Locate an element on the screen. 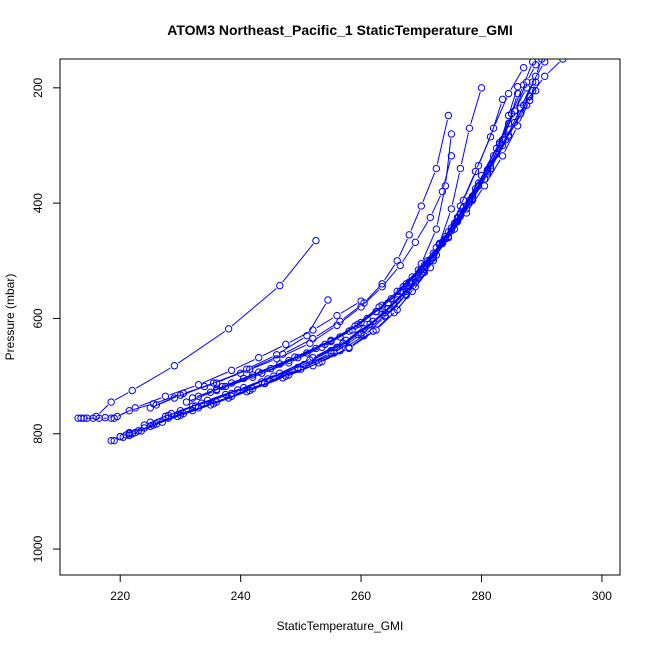  x-axis-label: StaticTemperature_GMI is located at coordinates (340, 626).